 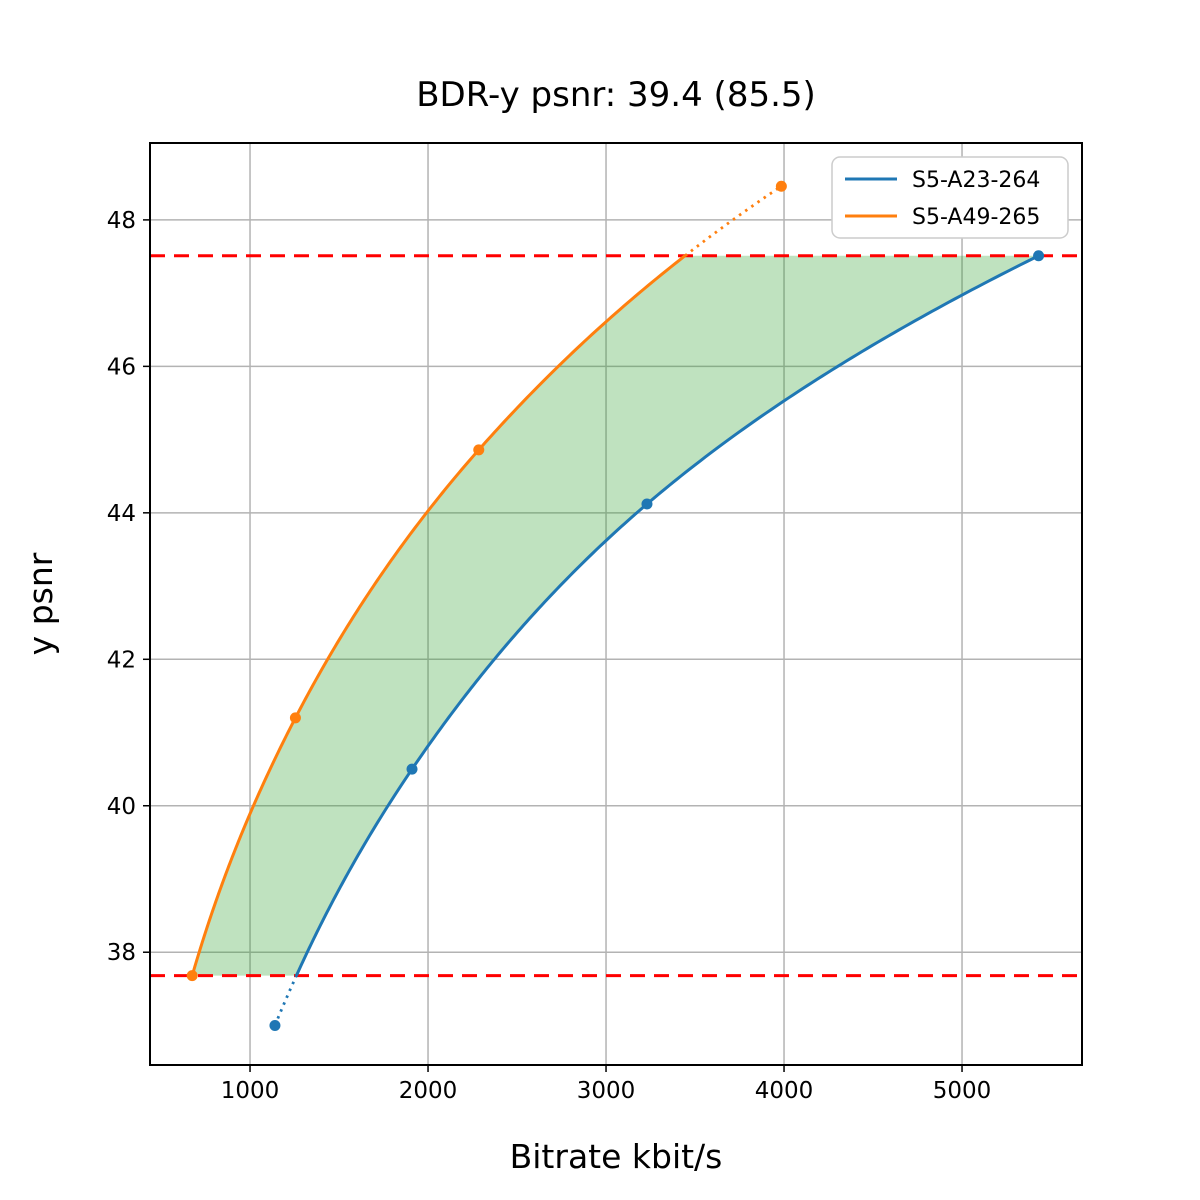 I want to click on x-tick-label-2000: 2000, so click(x=428, y=1091).